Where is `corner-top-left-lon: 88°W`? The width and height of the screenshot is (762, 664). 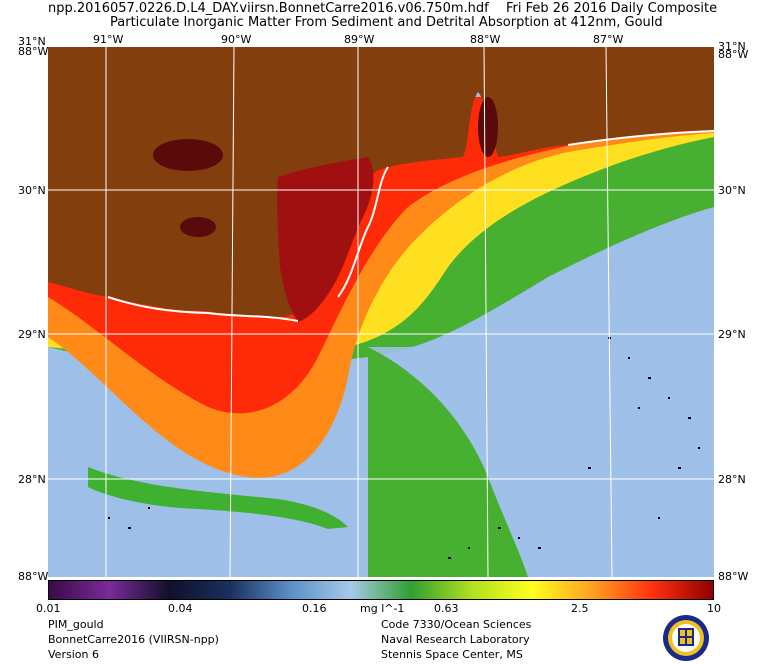
corner-top-left-lon: 88°W is located at coordinates (33, 51).